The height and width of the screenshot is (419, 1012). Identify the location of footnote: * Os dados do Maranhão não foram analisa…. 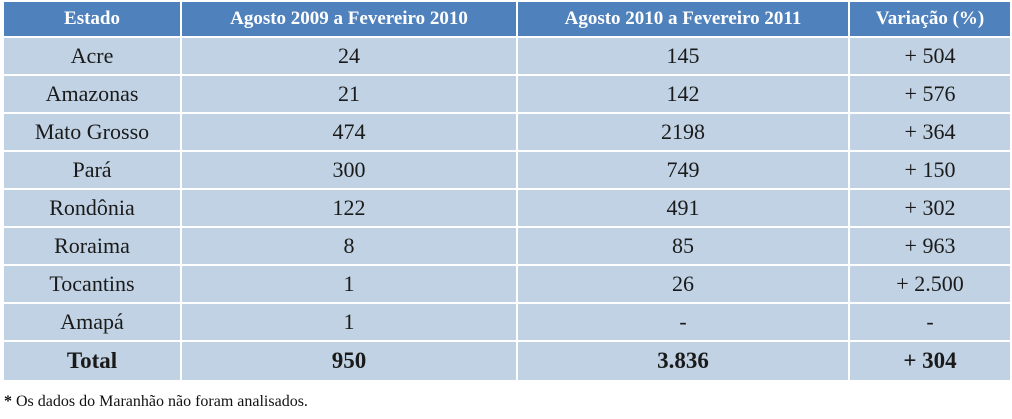
(156, 402).